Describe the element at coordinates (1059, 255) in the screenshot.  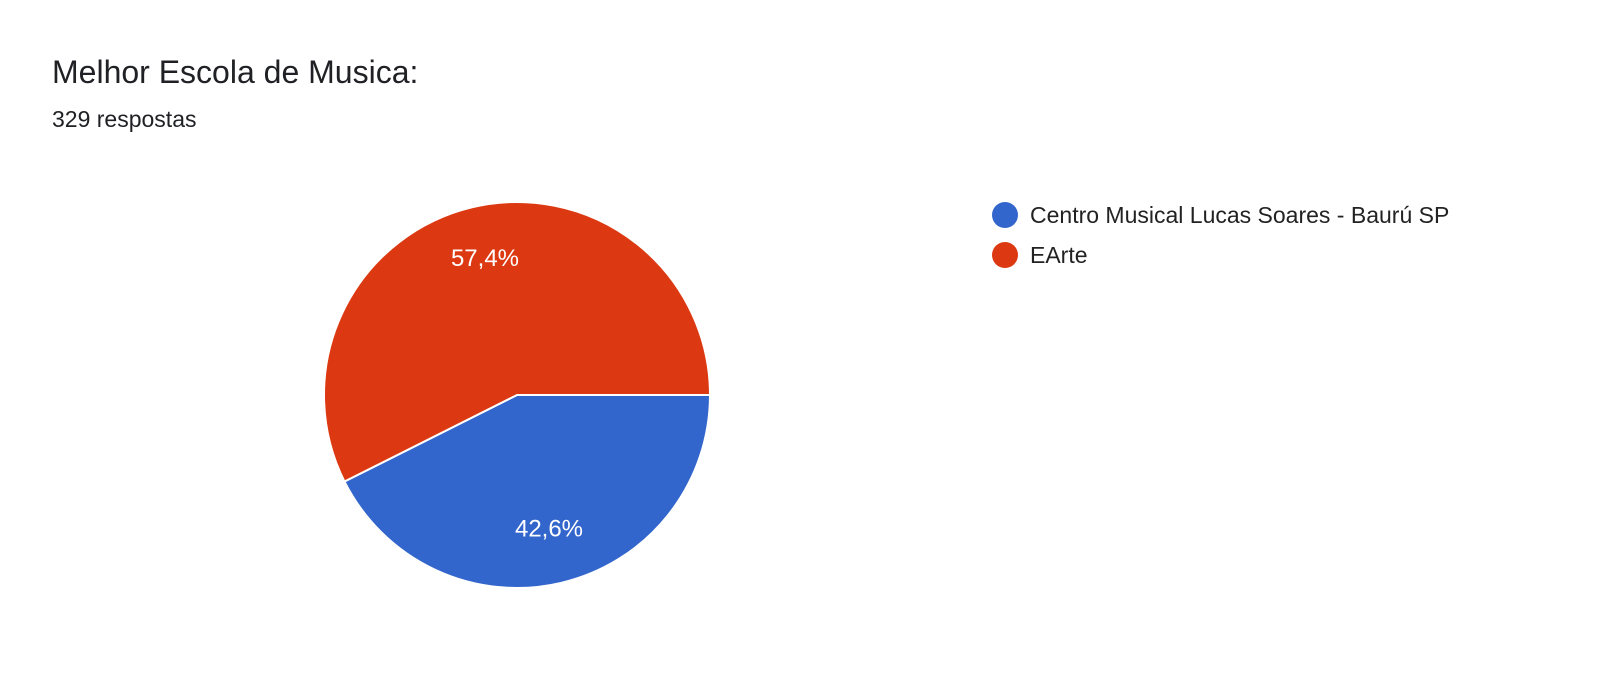
I see `legend-label: EArte` at that location.